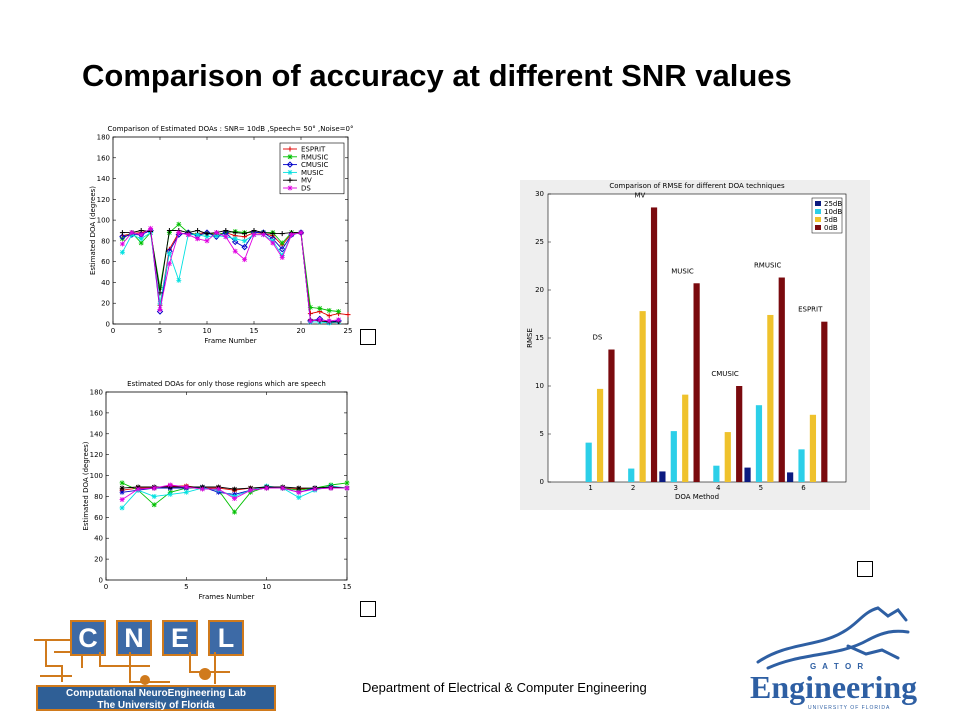 This screenshot has height=720, width=960. Describe the element at coordinates (831, 220) in the screenshot. I see `legend-label: 5dB` at that location.